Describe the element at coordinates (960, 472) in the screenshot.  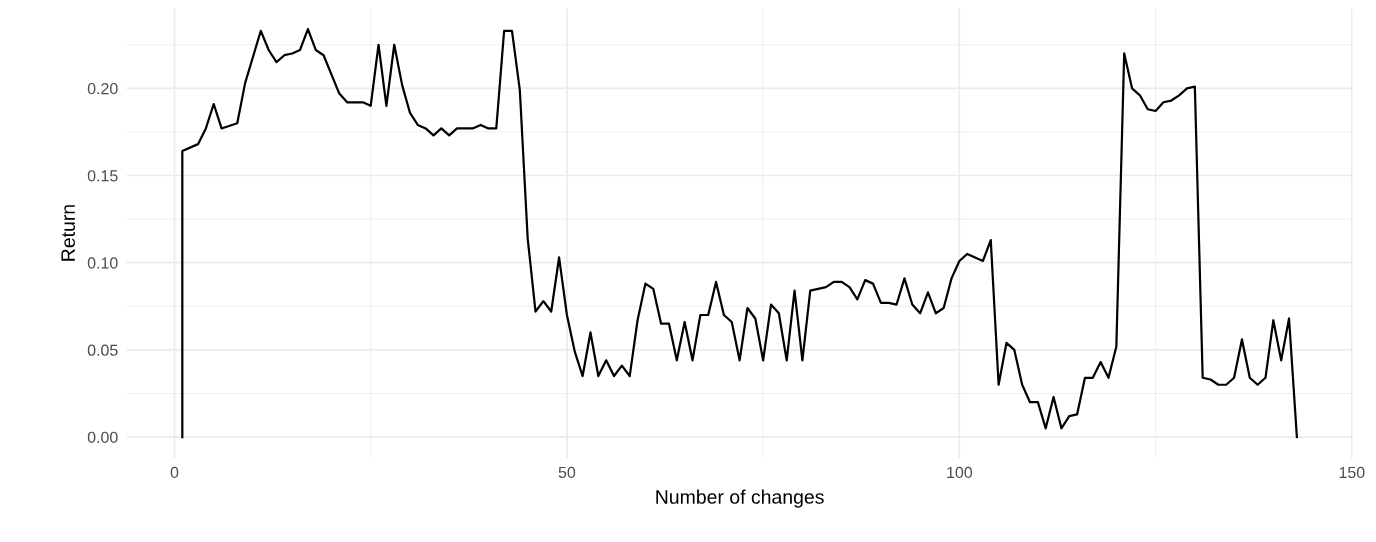
I see `x-tick-label: 100` at that location.